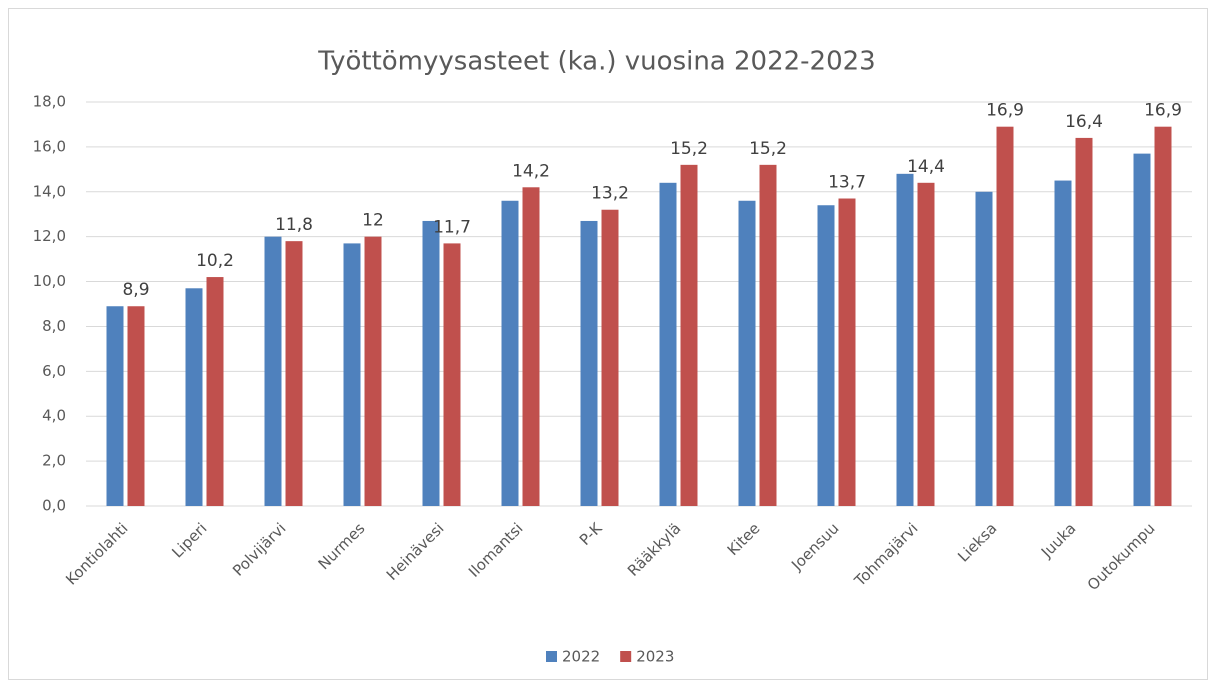 The image size is (1217, 688). I want to click on data-label: 10,2, so click(215, 261).